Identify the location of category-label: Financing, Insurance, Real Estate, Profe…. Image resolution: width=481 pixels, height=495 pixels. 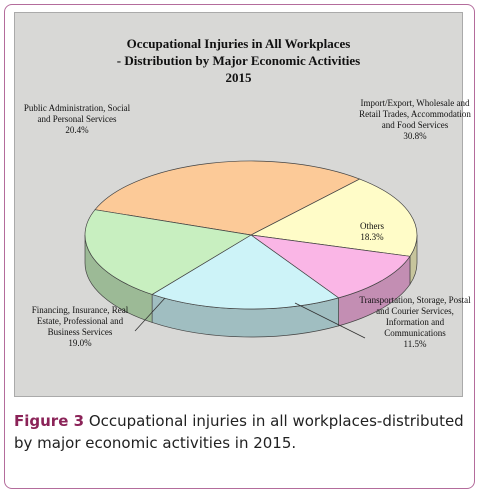
(80, 321).